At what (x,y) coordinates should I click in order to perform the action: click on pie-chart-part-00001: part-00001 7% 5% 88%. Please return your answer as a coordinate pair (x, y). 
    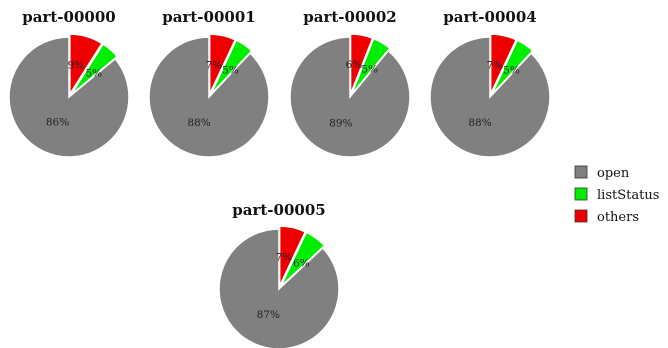
    Looking at the image, I should click on (209, 83).